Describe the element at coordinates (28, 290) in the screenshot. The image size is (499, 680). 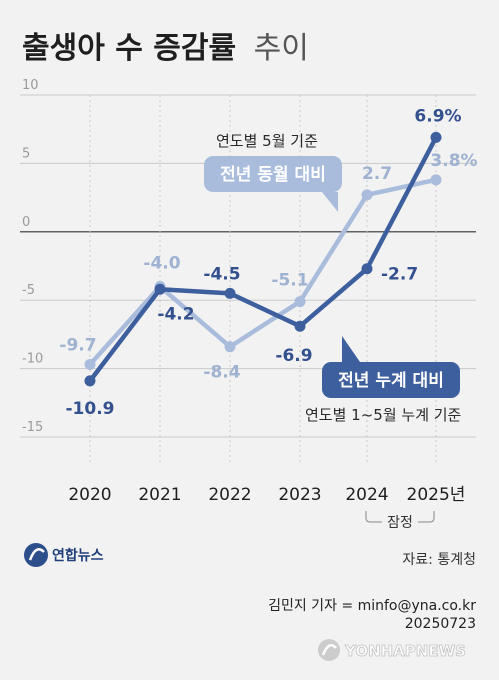
I see `y-tick-label: -5` at that location.